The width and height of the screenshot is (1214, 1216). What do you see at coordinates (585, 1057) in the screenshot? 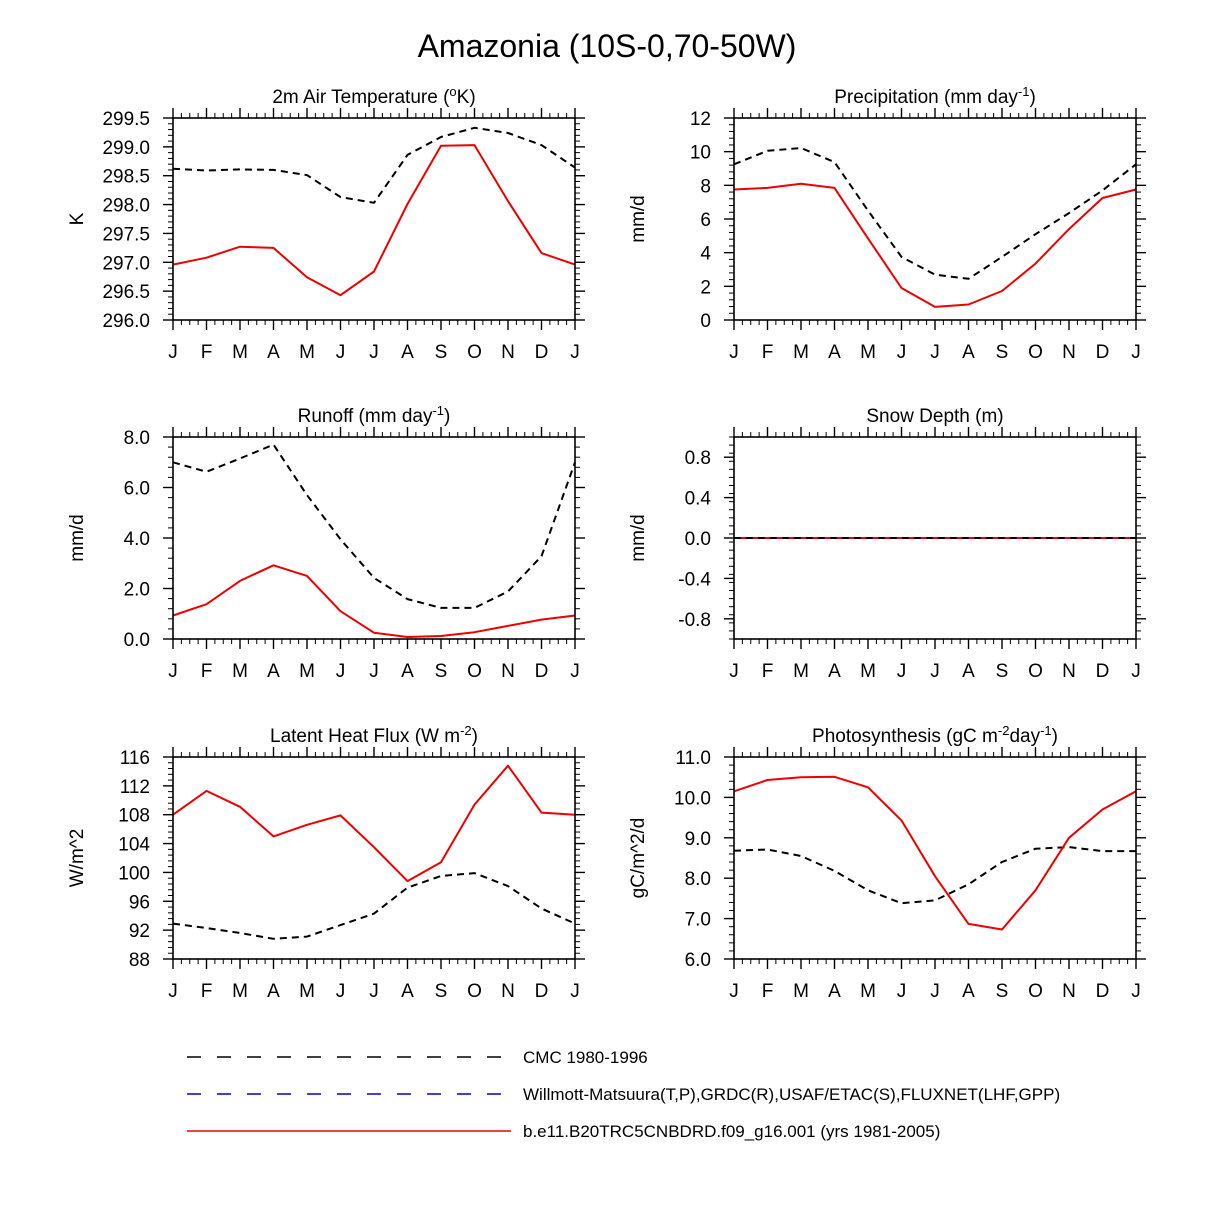
I see `legend-label-1: CMC 1980-1996` at bounding box center [585, 1057].